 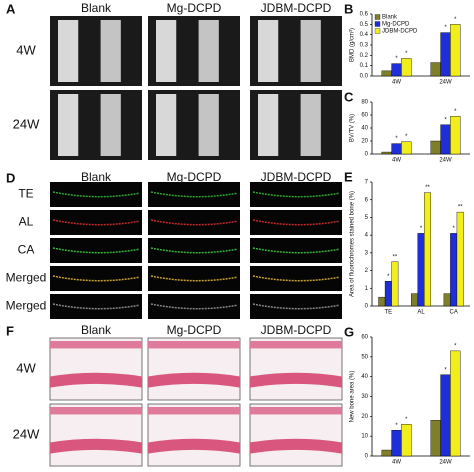 What do you see at coordinates (26, 367) in the screenshot?
I see `row-label: 4W` at bounding box center [26, 367].